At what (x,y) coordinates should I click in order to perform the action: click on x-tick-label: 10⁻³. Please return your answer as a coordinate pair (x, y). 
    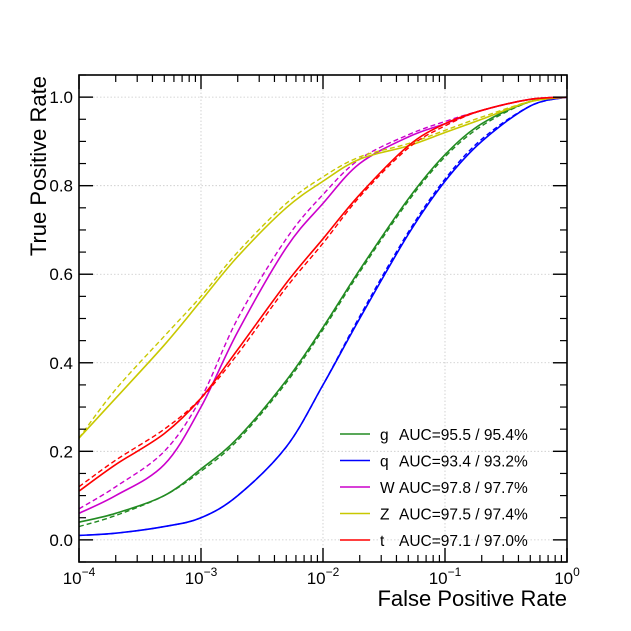
    Looking at the image, I should click on (201, 576).